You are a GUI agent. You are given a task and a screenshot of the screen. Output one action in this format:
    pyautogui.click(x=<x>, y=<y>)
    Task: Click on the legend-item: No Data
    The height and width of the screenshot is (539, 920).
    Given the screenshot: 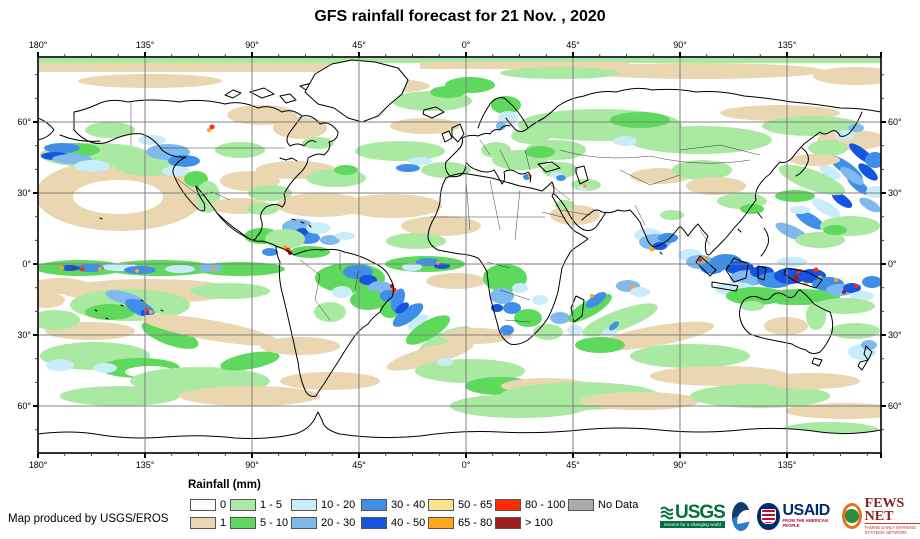 What is the action you would take?
    pyautogui.click(x=603, y=505)
    